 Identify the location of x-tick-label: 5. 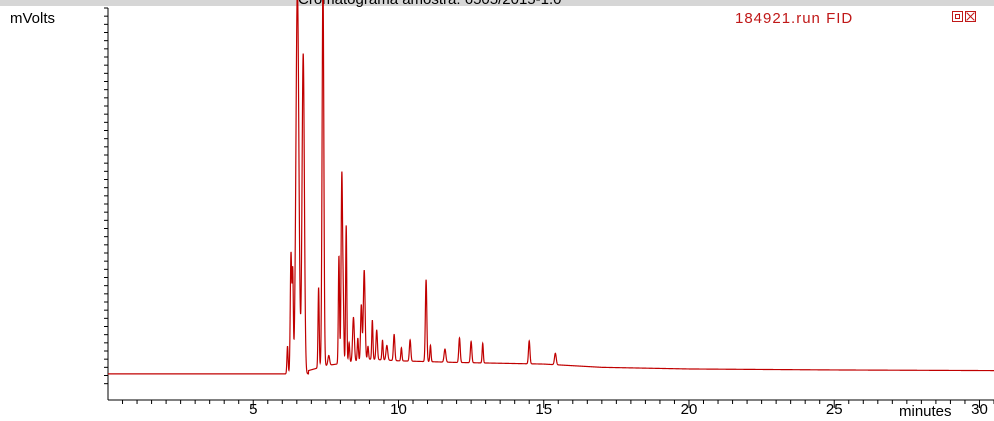
(253, 409).